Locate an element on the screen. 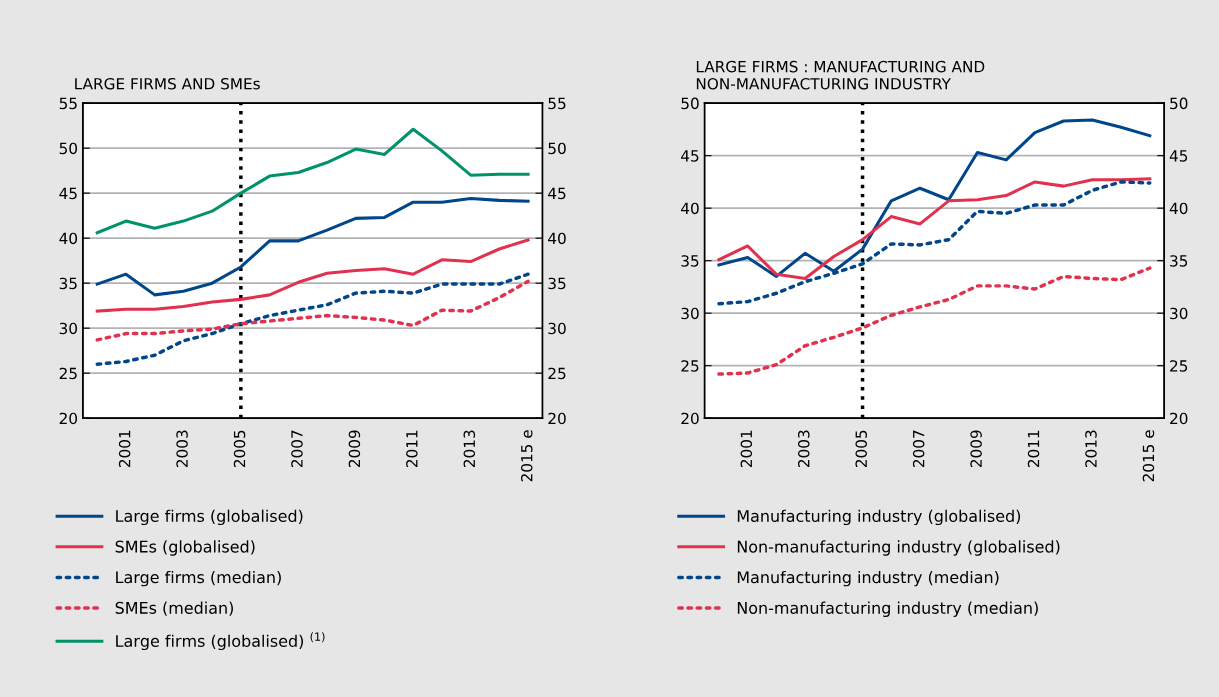 The image size is (1219, 697). legend-label: Large firms (median) is located at coordinates (198, 578).